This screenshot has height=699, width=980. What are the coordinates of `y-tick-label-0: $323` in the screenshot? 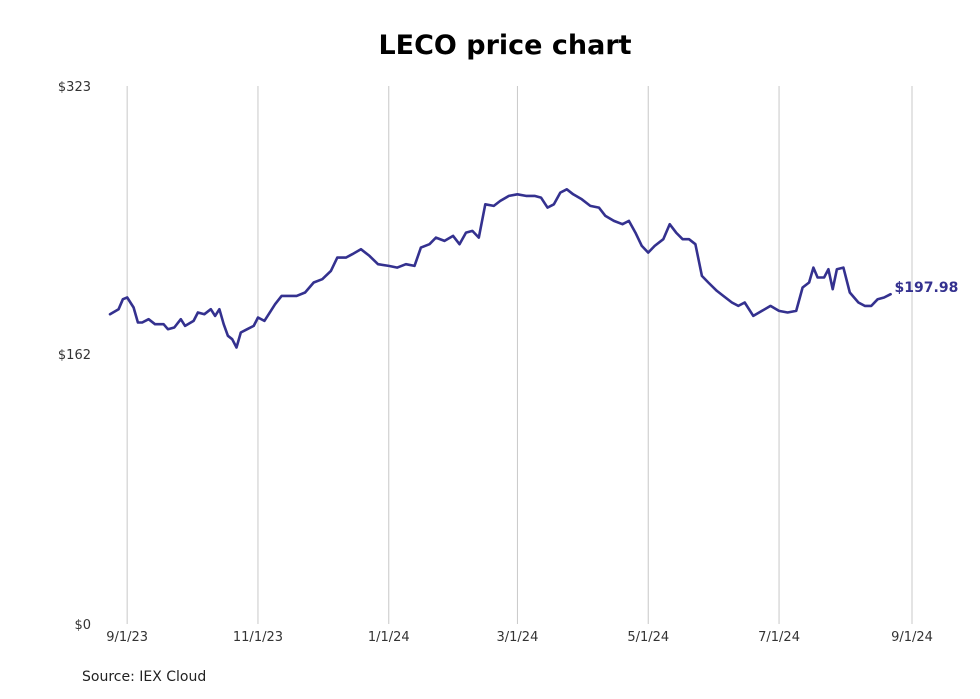 It's located at (74, 87).